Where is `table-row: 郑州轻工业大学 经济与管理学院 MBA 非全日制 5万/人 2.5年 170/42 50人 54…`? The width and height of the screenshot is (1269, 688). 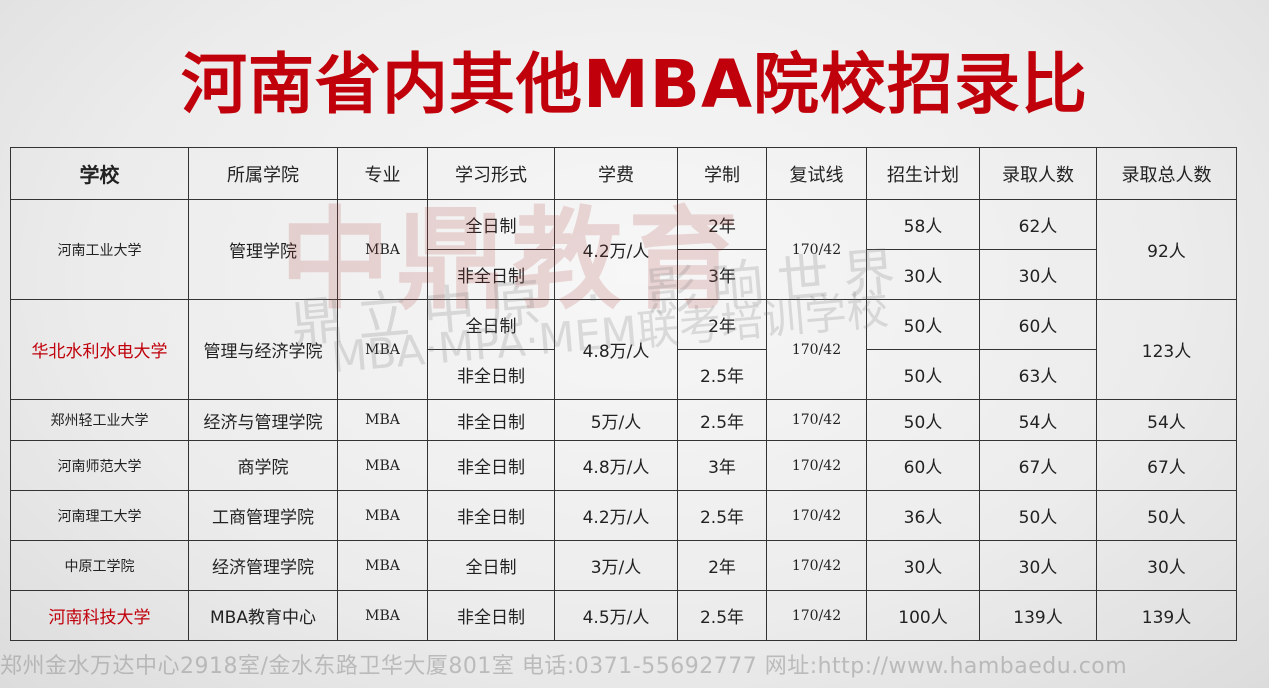 table-row: 郑州轻工业大学 经济与管理学院 MBA 非全日制 5万/人 2.5年 170/42 50人 54… is located at coordinates (623, 420).